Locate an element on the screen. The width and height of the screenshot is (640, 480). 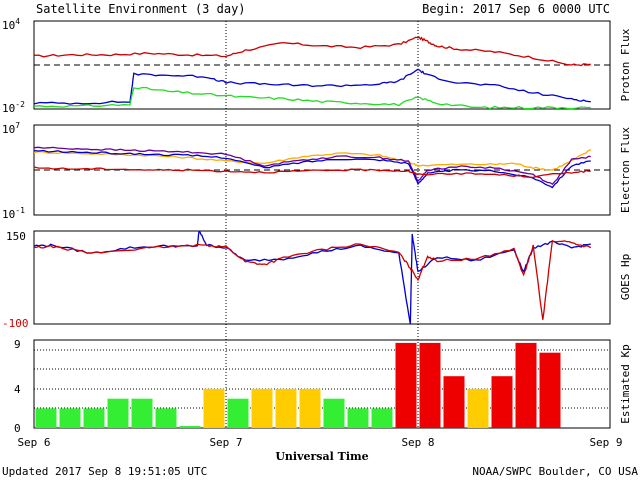
kp-ytick-middle: 4 is located at coordinates (17, 389).